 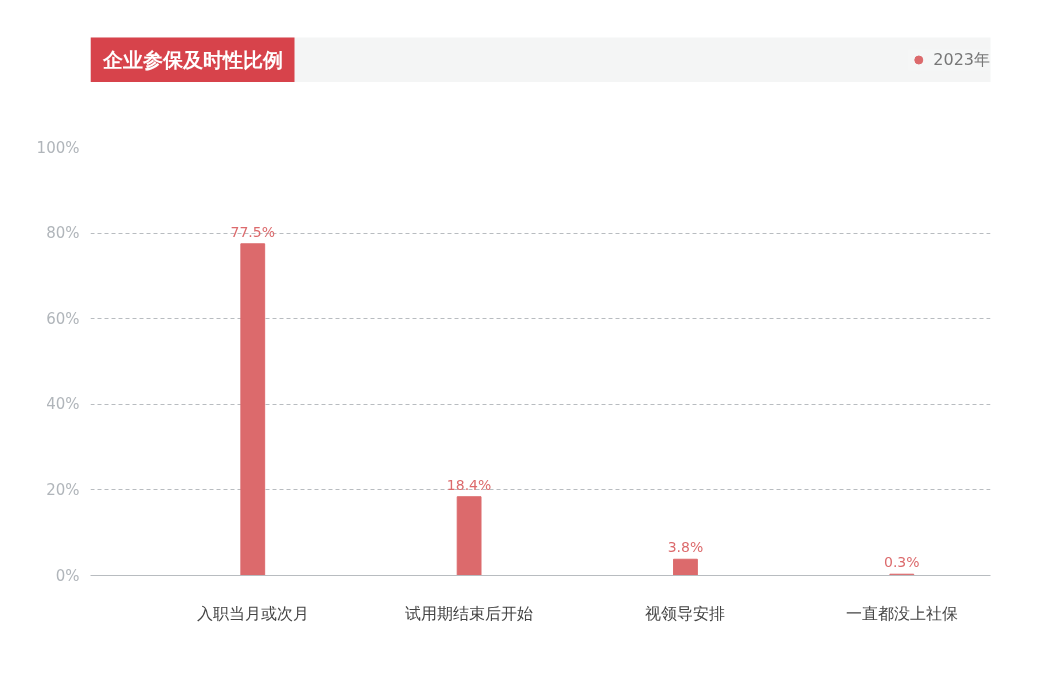 I want to click on x-tick-label: 试用期结束后开始, so click(x=469, y=613).